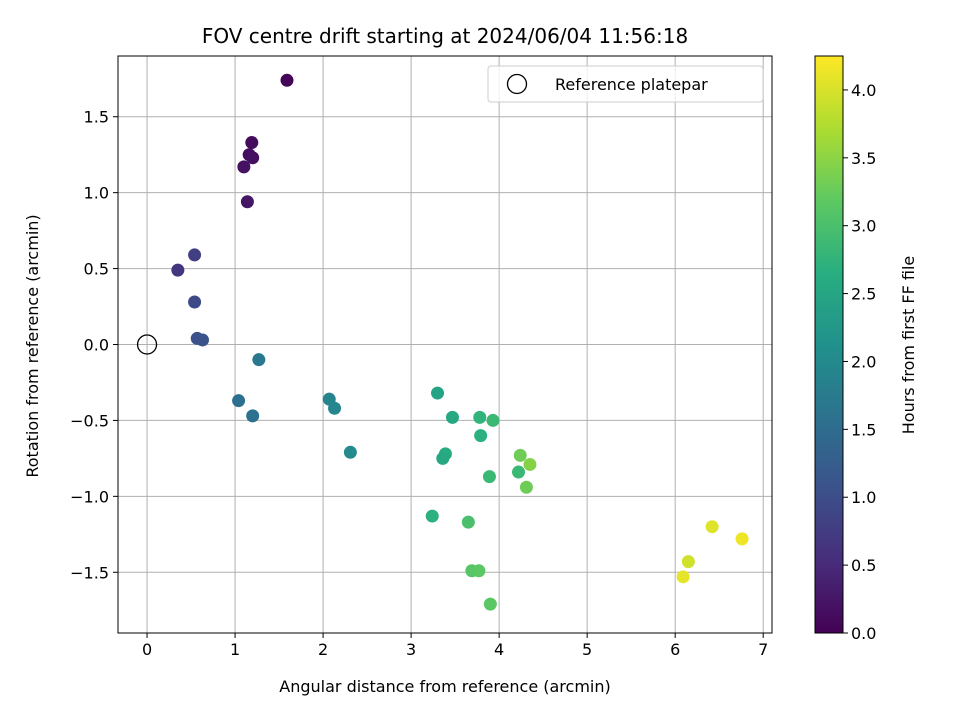 The width and height of the screenshot is (960, 720). I want to click on y-tick-label: 0.5, so click(96, 269).